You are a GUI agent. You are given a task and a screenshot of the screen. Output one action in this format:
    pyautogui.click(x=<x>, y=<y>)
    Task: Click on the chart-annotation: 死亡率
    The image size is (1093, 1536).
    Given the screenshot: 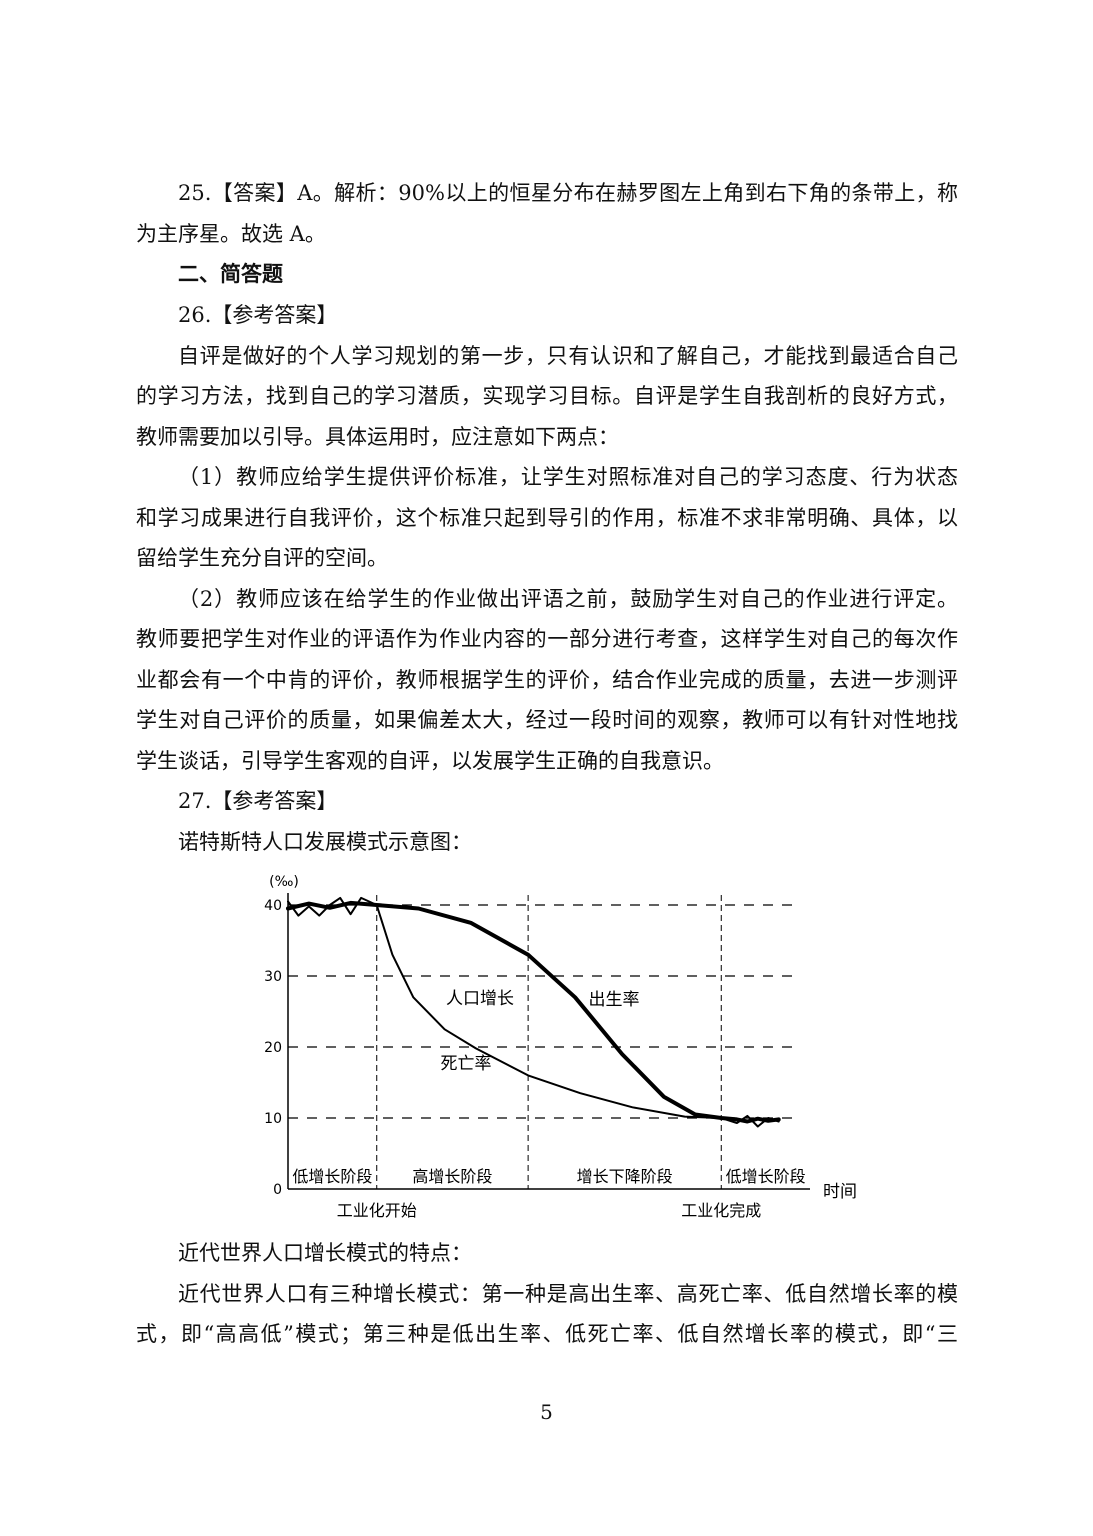 What is the action you would take?
    pyautogui.click(x=466, y=1064)
    